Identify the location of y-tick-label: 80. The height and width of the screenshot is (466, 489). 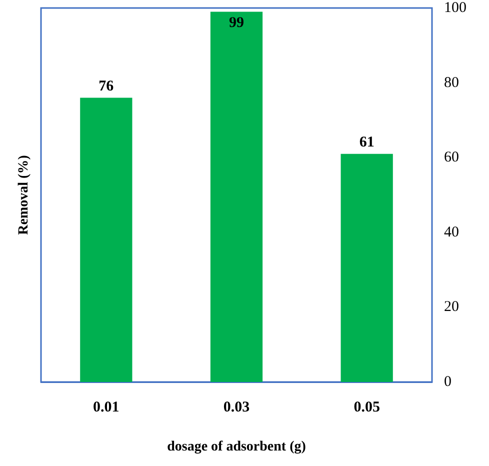
(451, 82).